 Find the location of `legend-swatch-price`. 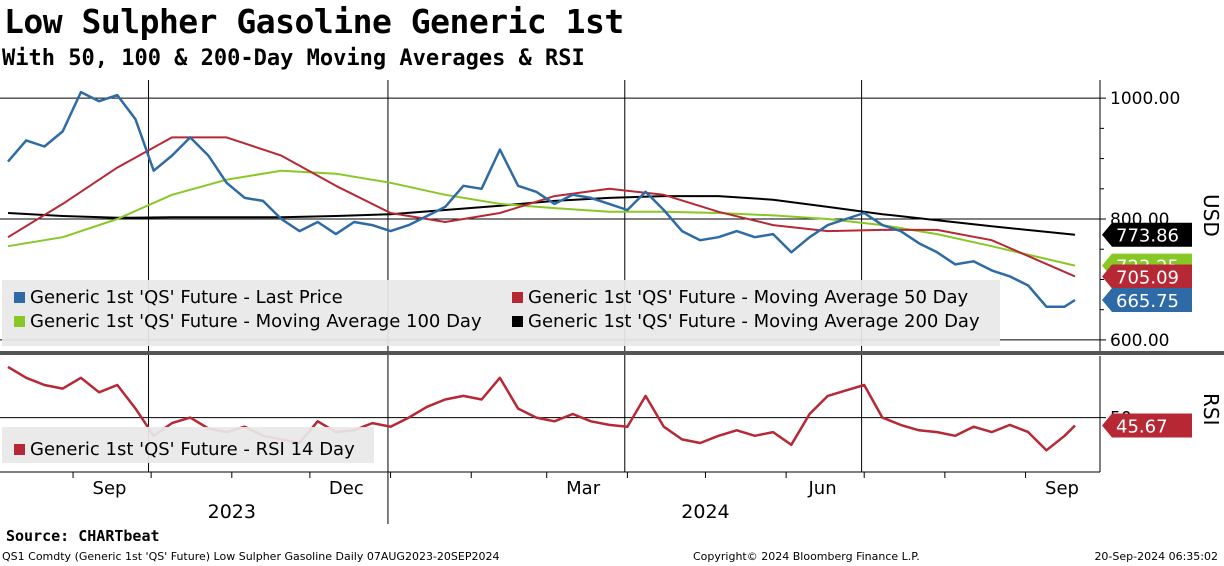

legend-swatch-price is located at coordinates (19, 297).